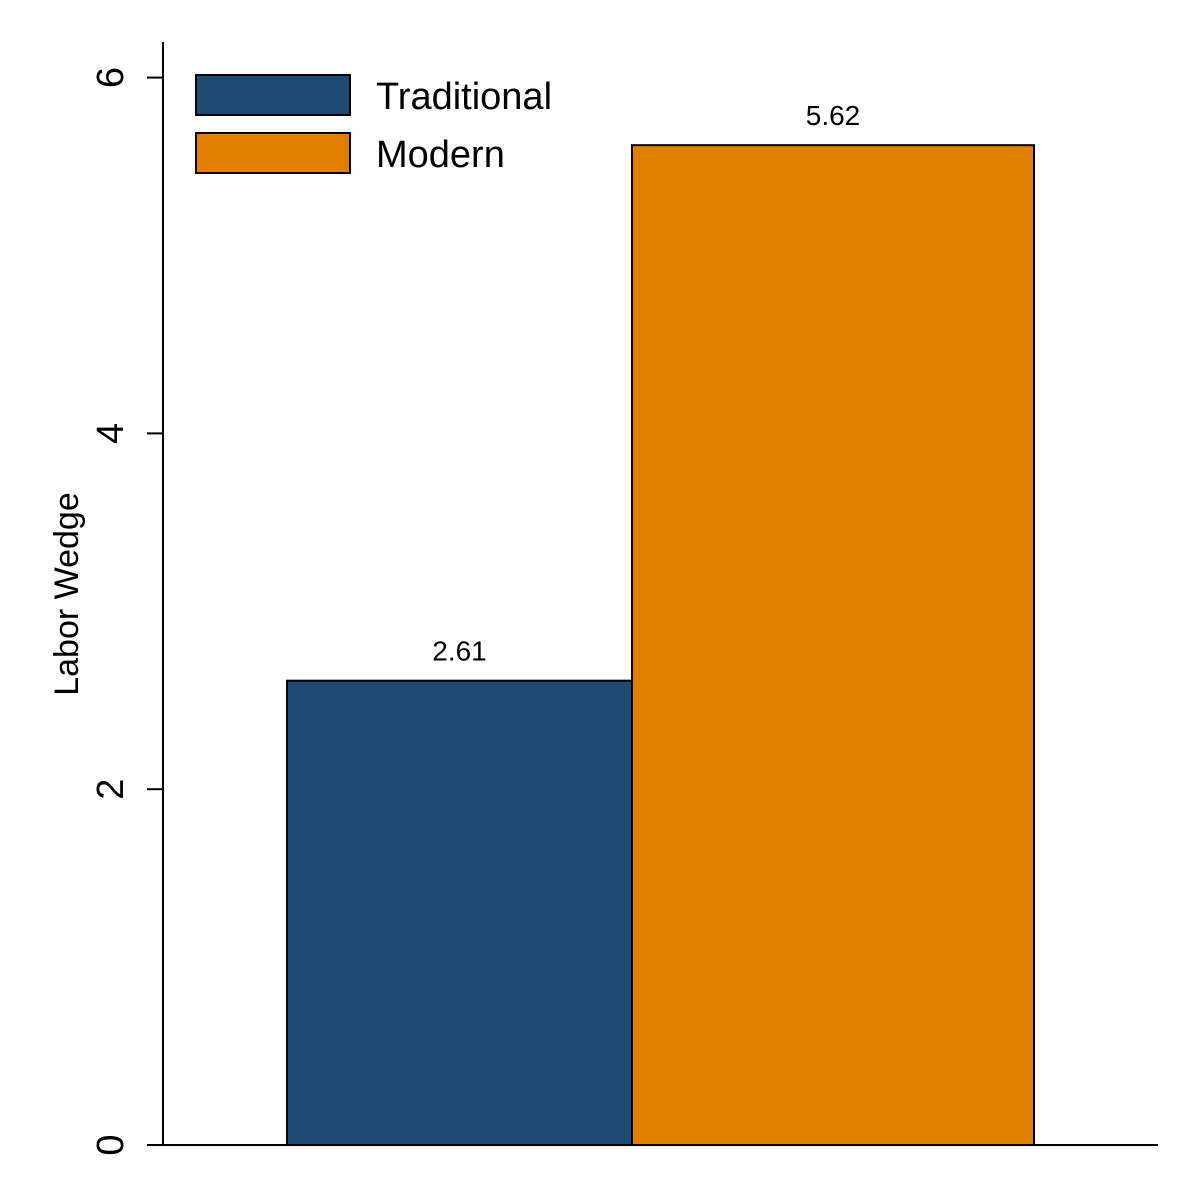  Describe the element at coordinates (111, 77) in the screenshot. I see `y-tick-label: 6` at that location.